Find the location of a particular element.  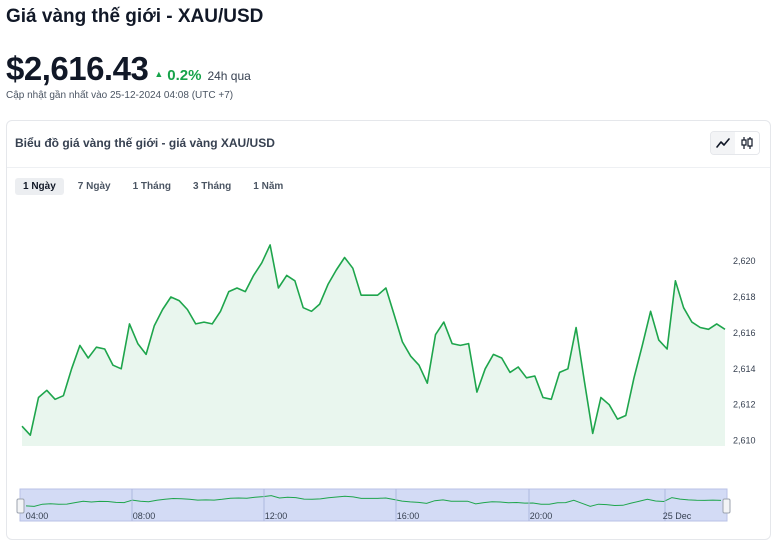

card-divider is located at coordinates (388, 167).